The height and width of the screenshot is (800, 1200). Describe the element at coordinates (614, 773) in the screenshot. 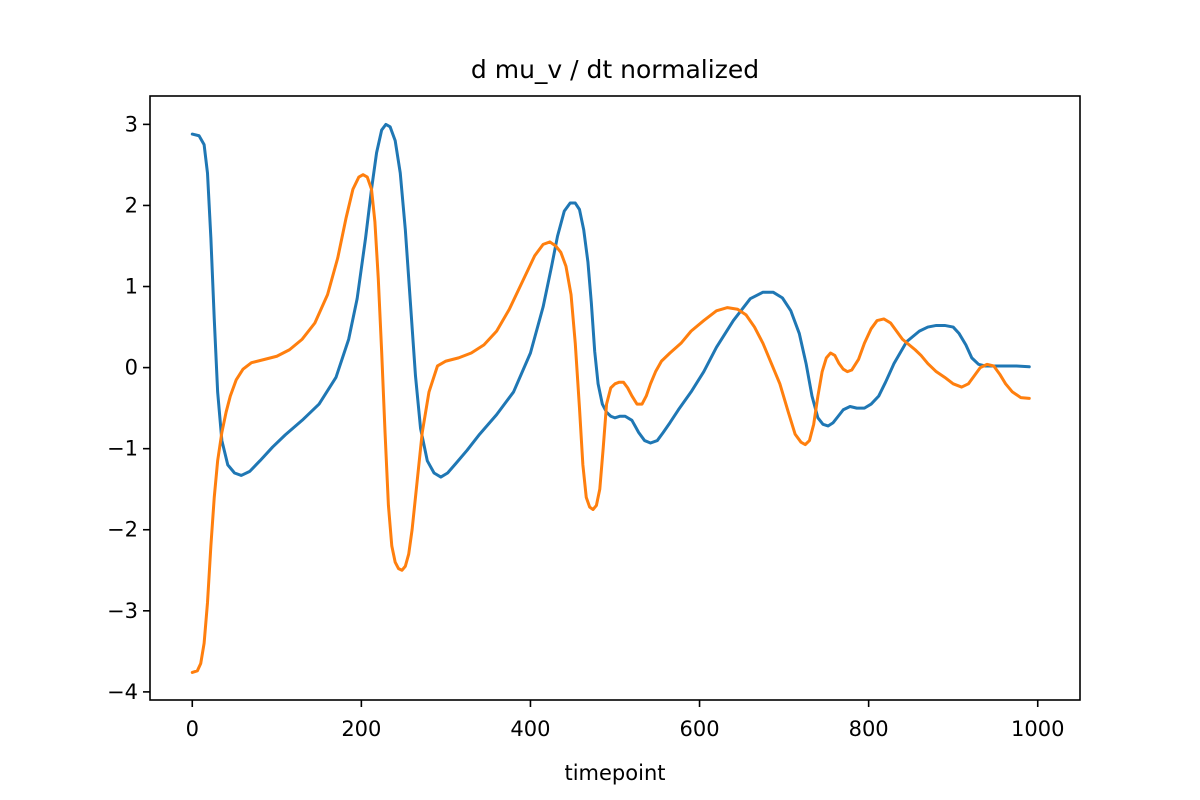

I see `x-axis-label: timepoint` at that location.